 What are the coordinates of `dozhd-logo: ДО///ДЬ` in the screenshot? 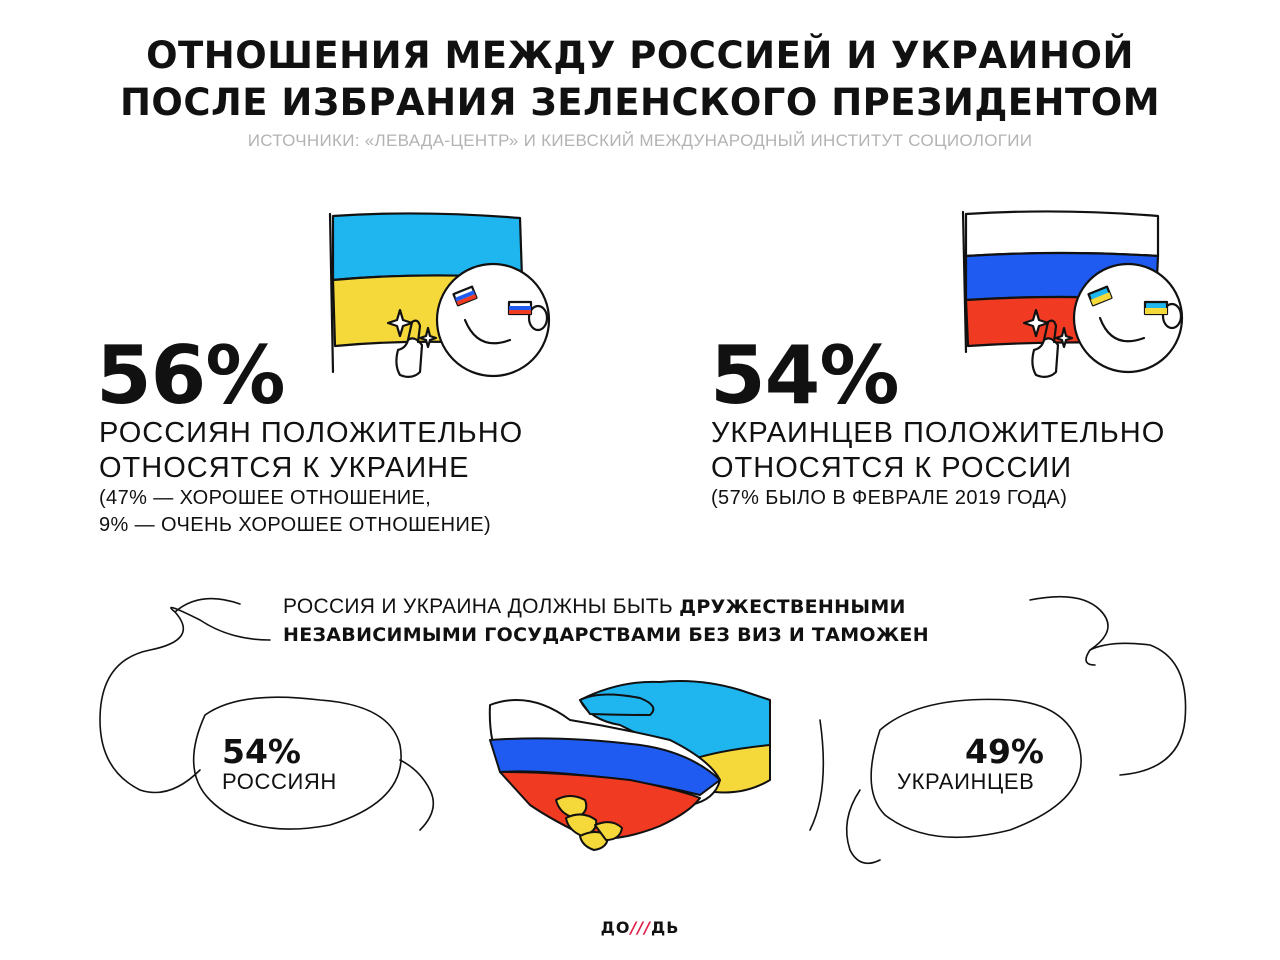 It's located at (640, 927).